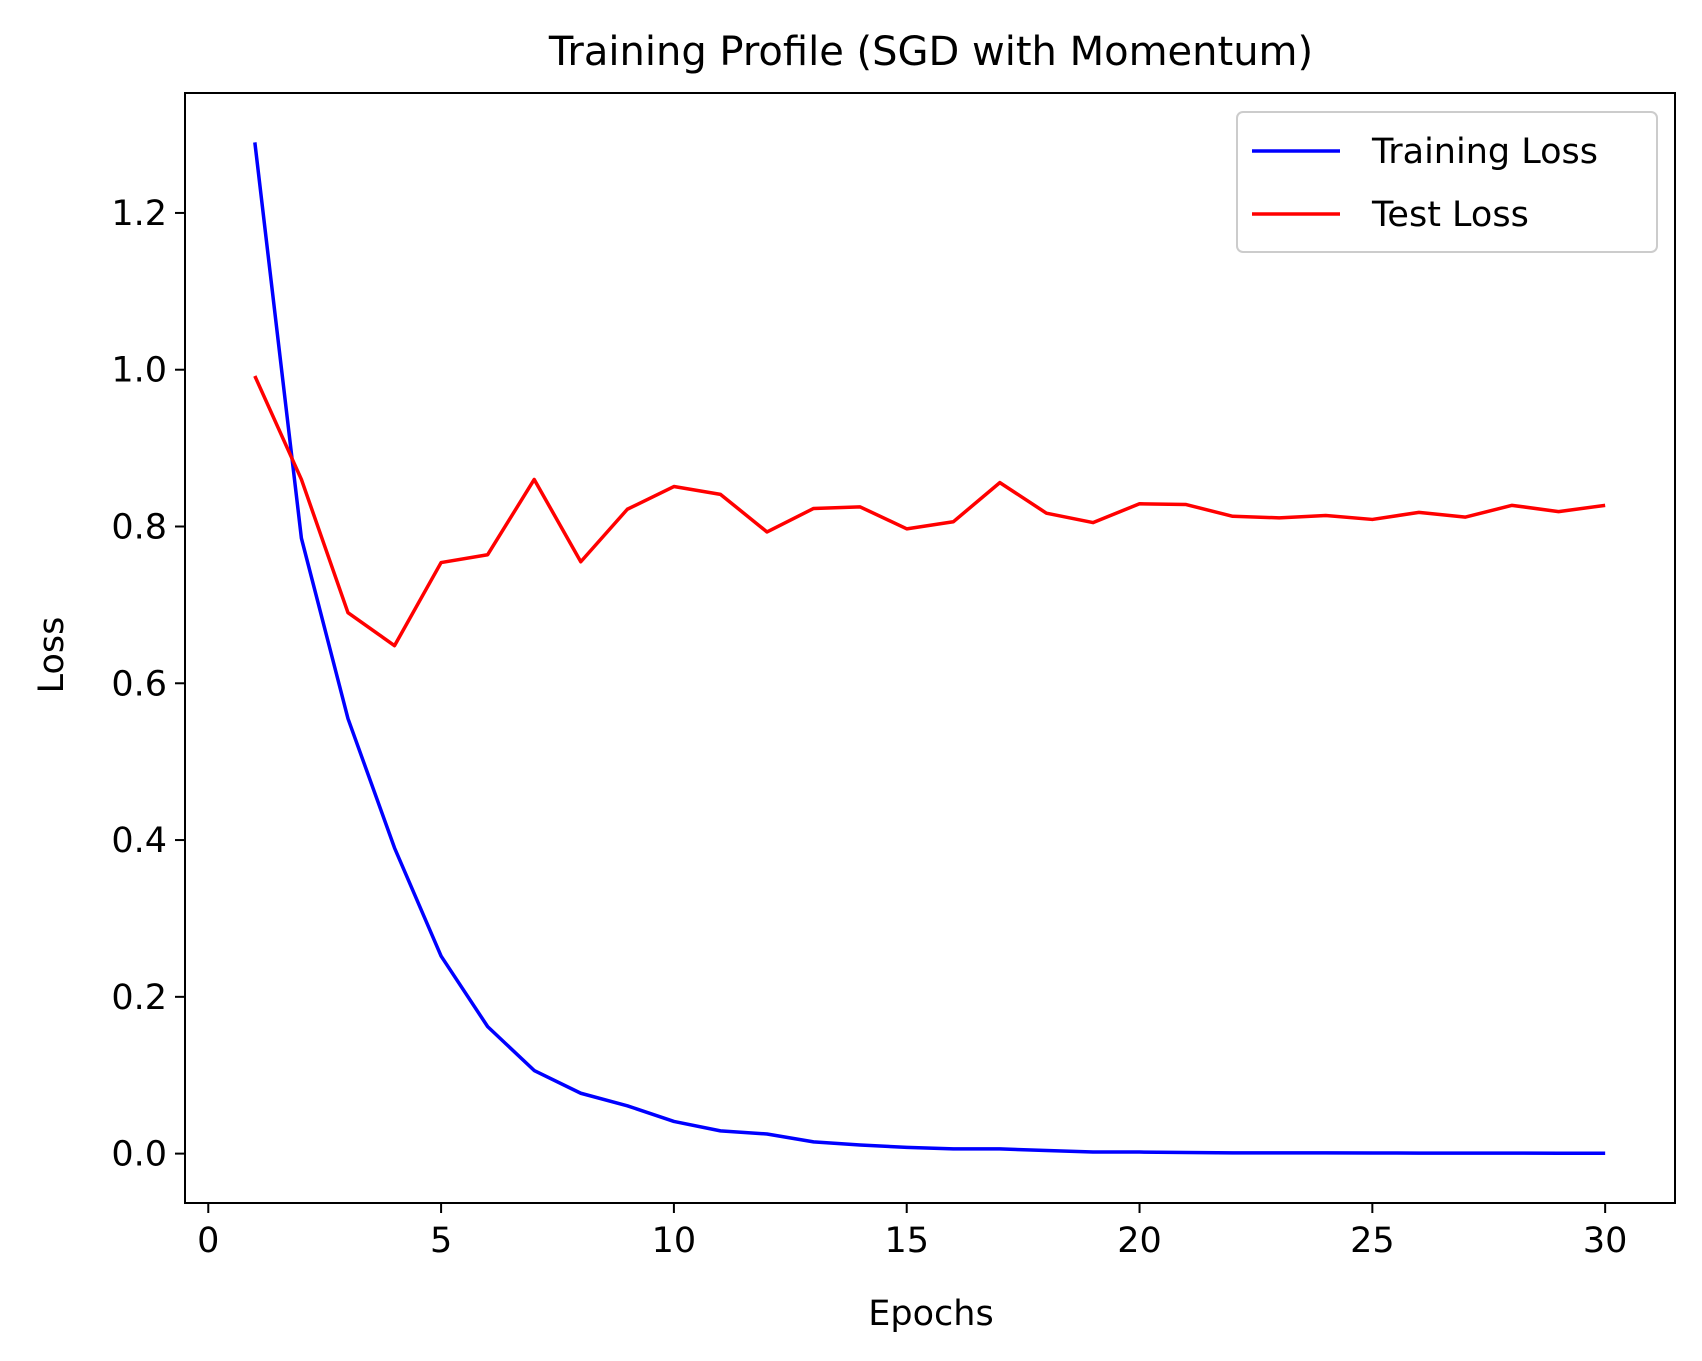 Image resolution: width=1702 pixels, height=1361 pixels. What do you see at coordinates (1450, 215) in the screenshot?
I see `legend-label-test-loss: Test Loss` at bounding box center [1450, 215].